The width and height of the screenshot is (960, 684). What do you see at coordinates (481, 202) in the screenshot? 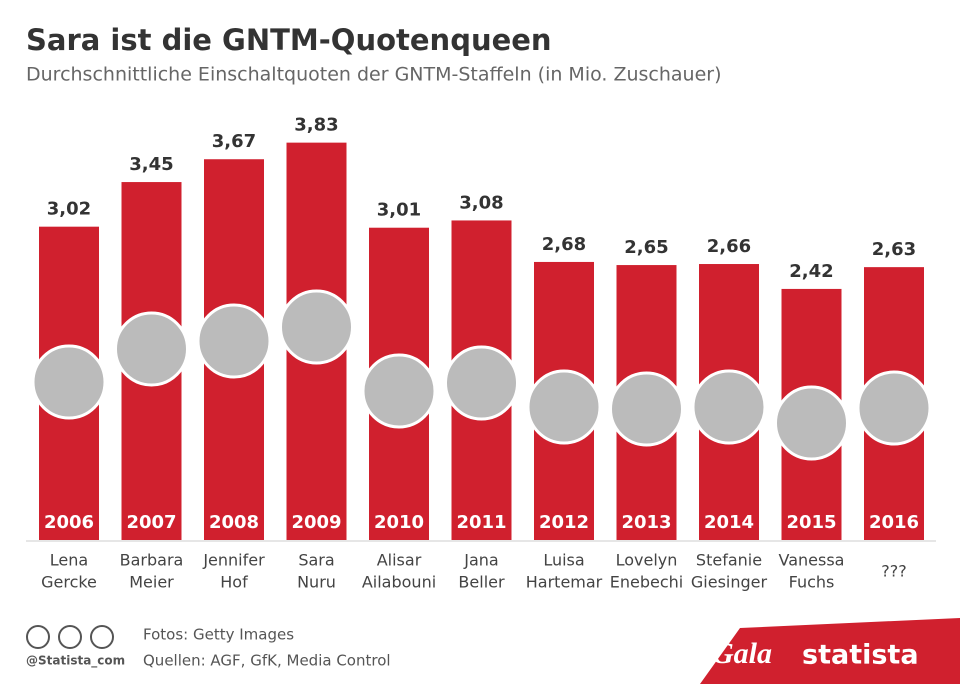
I see `value-label: 3,08` at bounding box center [481, 202].